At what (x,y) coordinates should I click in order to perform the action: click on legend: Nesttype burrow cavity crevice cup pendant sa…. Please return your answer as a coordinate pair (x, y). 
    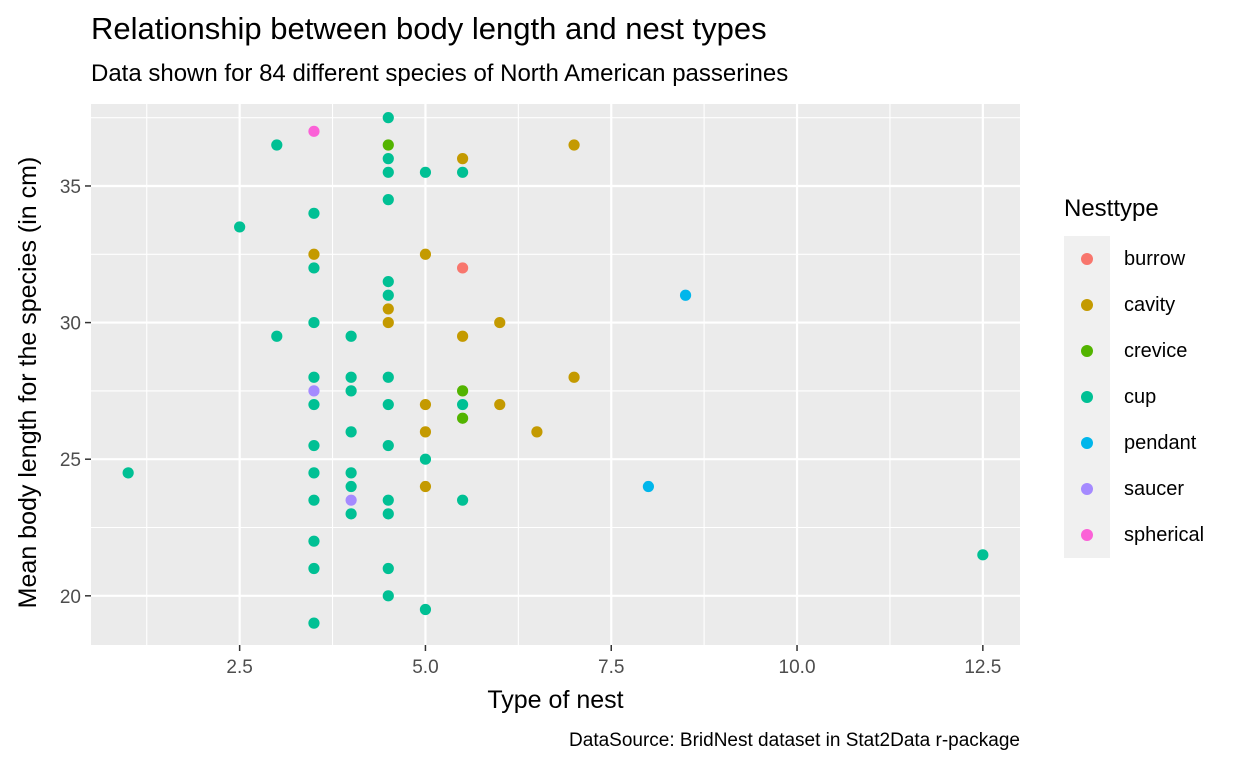
    Looking at the image, I should click on (1134, 374).